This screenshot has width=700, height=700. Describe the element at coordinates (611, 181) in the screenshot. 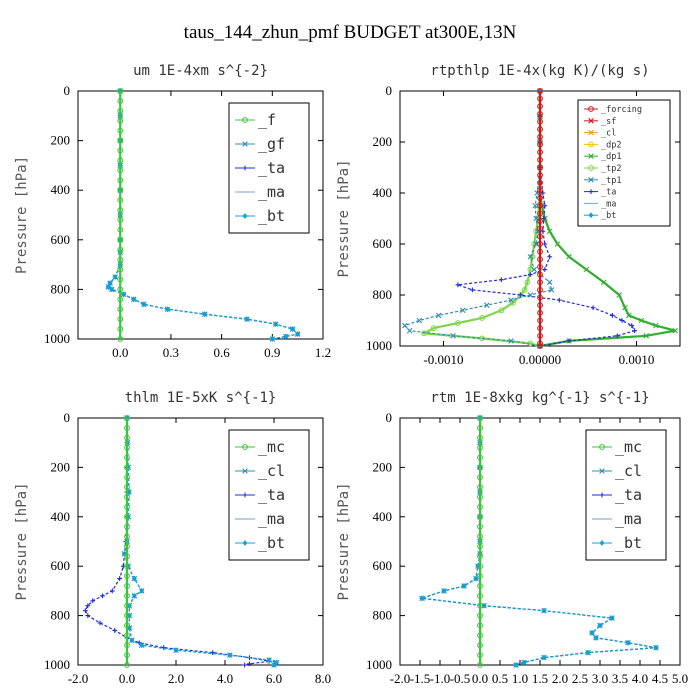

I see `legend-entry: _tp1` at that location.